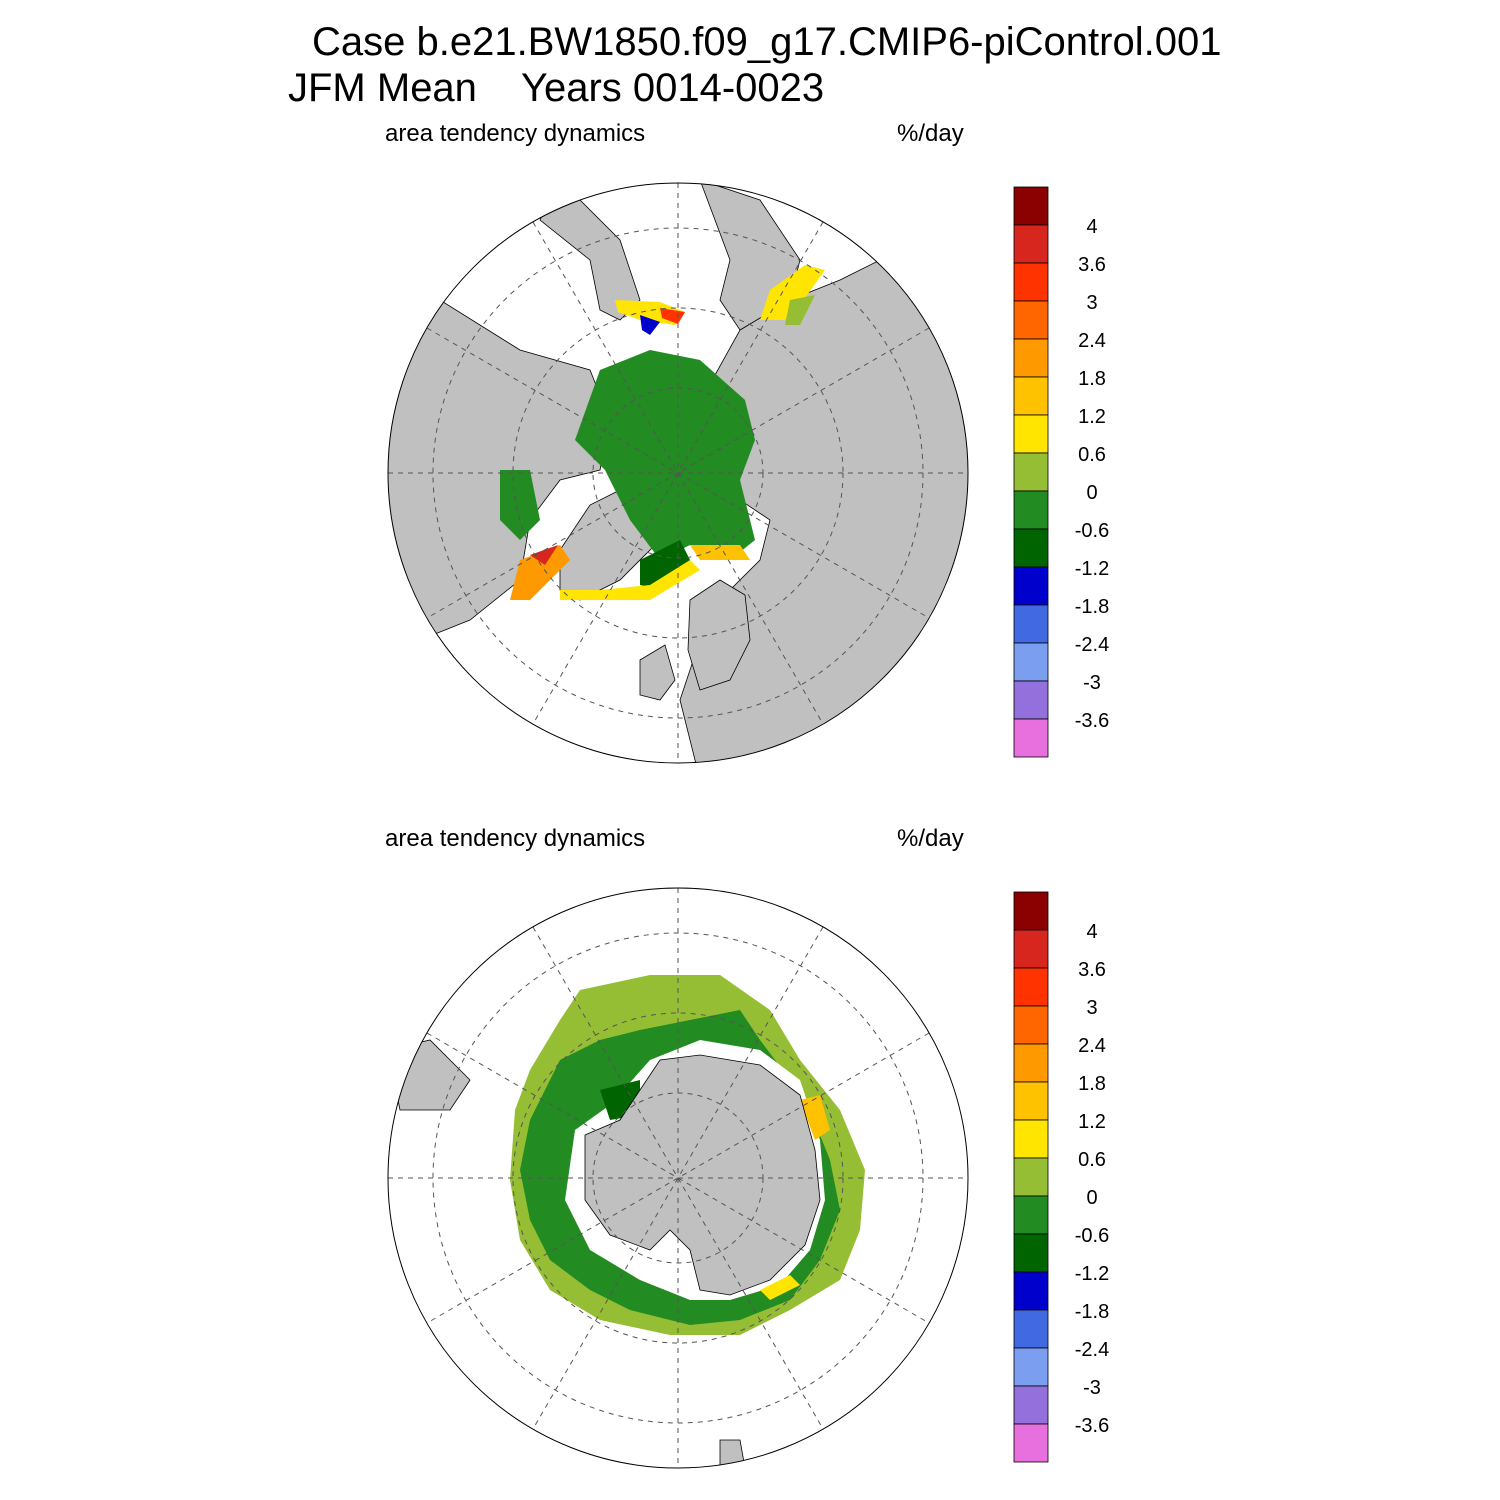 This screenshot has height=1500, width=1500. Describe the element at coordinates (702, 1175) in the screenshot. I see `antarctica-land` at that location.